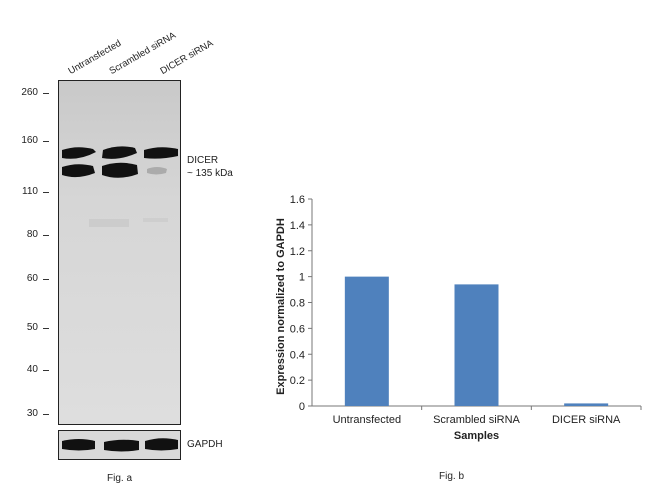 The width and height of the screenshot is (650, 504). Describe the element at coordinates (157, 171) in the screenshot. I see `band-lower-dicer-faint` at that location.